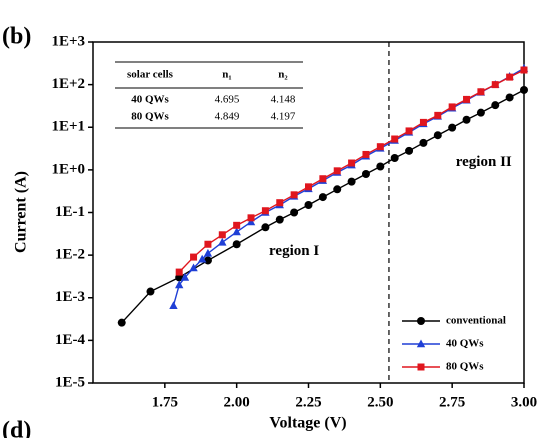 Image resolution: width=554 pixels, height=438 pixels. I want to click on annotation: region II, so click(484, 162).